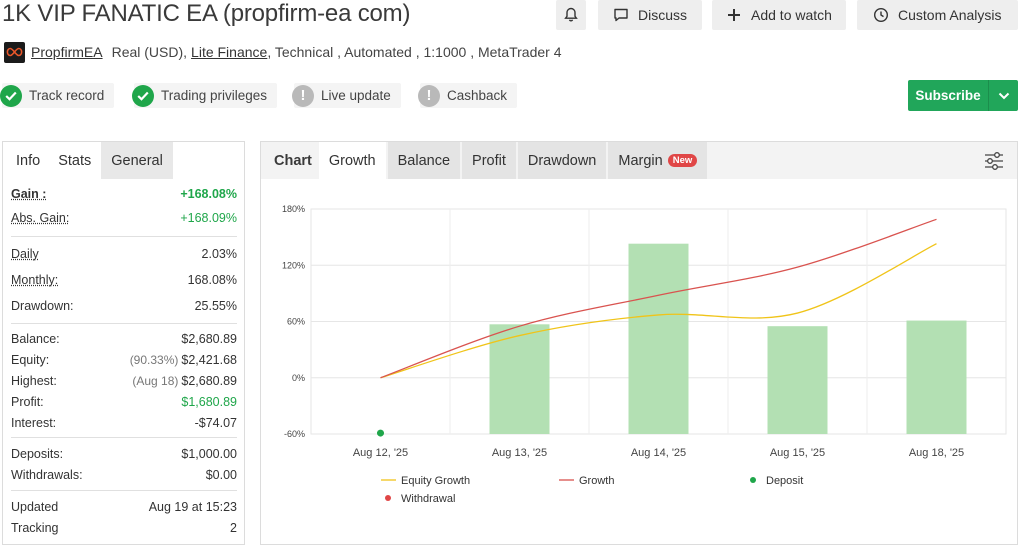 This screenshot has width=1018, height=546. Describe the element at coordinates (192, 506) in the screenshot. I see `updated-value: Aug 19 at 15:23` at that location.